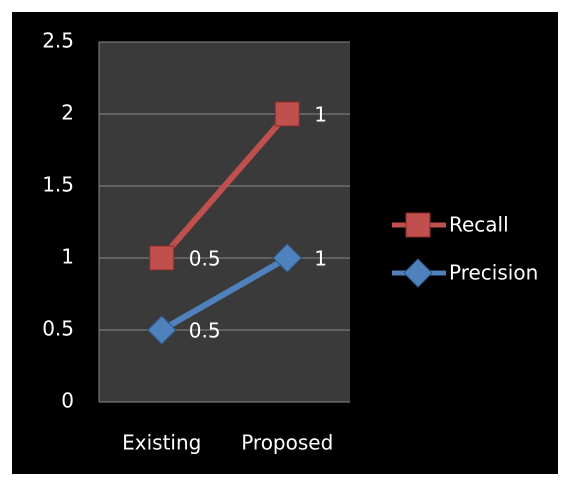 This screenshot has height=485, width=570. I want to click on legend-label: Precision, so click(493, 273).